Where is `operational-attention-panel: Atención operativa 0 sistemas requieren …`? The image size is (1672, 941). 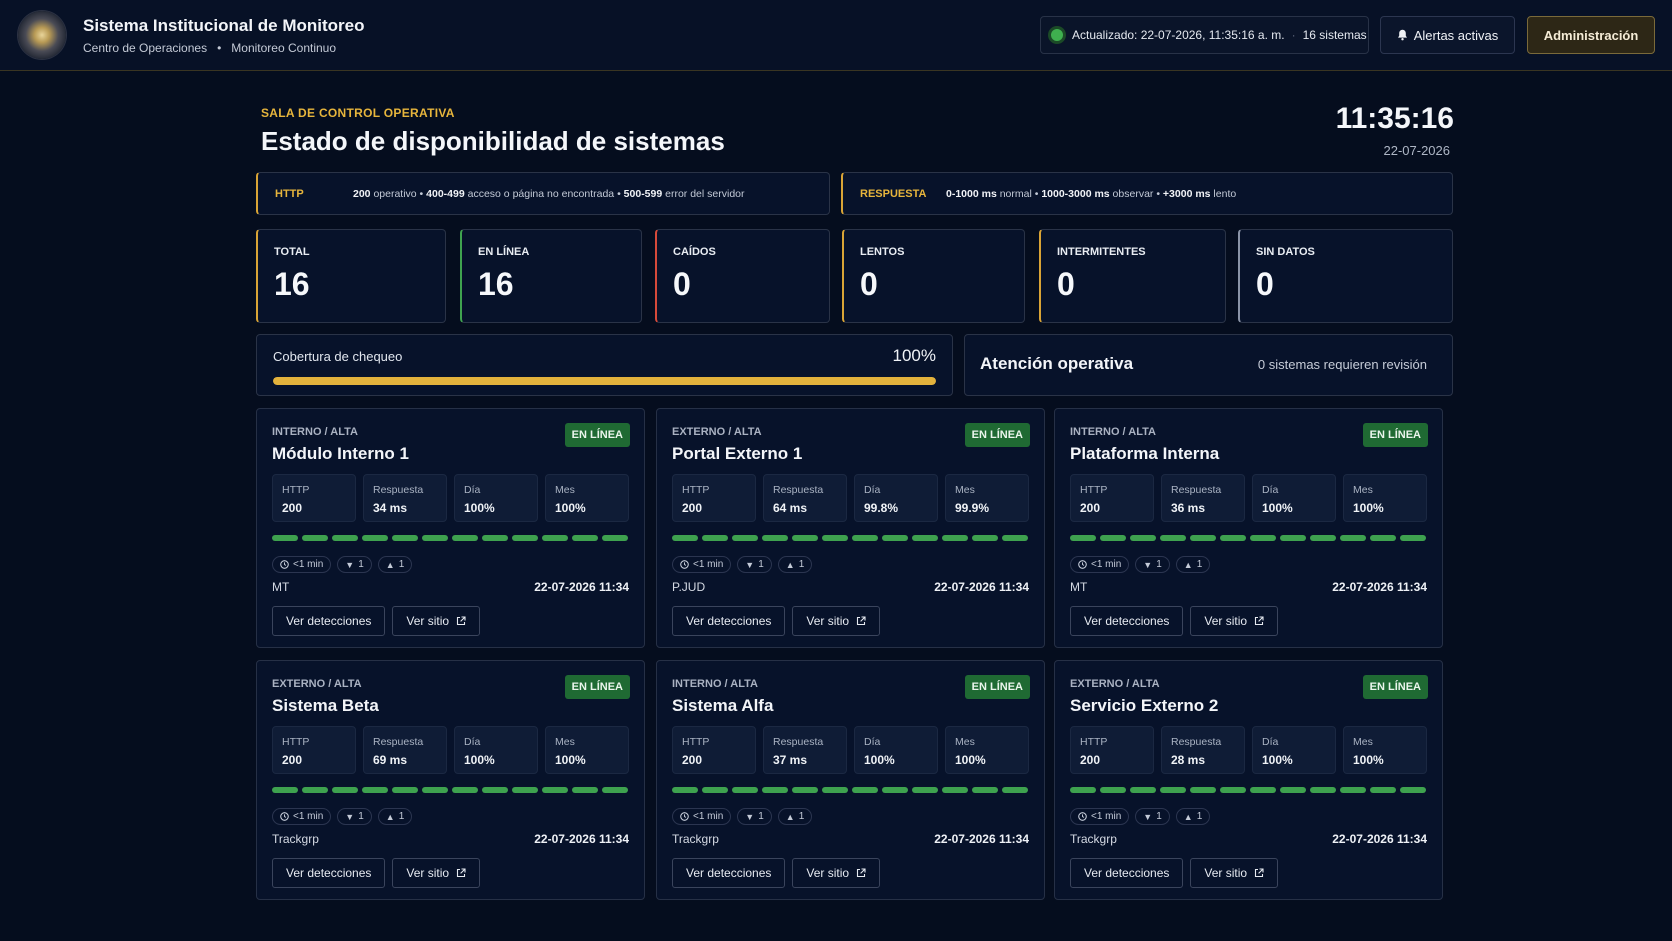 operational-attention-panel: Atención operativa 0 sistemas requieren … is located at coordinates (1208, 365).